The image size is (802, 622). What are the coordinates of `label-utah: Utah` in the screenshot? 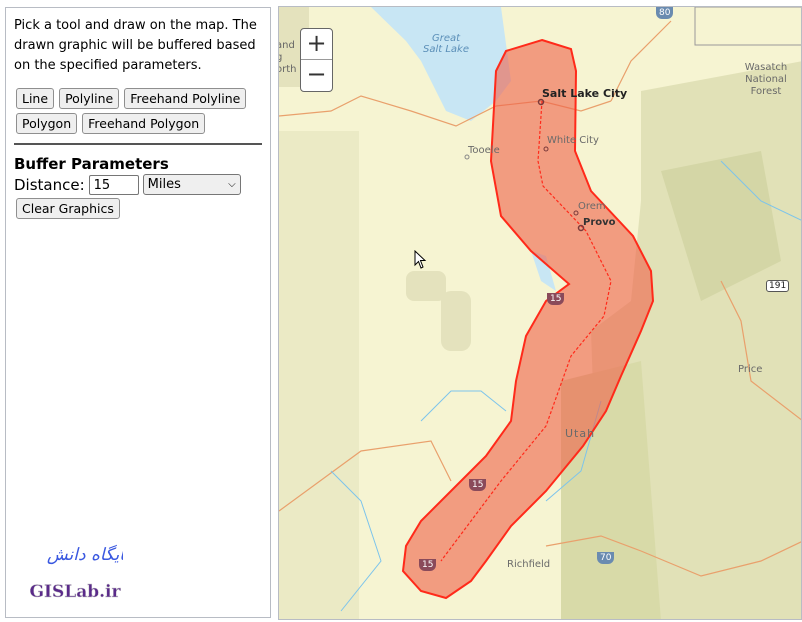 It's located at (580, 433).